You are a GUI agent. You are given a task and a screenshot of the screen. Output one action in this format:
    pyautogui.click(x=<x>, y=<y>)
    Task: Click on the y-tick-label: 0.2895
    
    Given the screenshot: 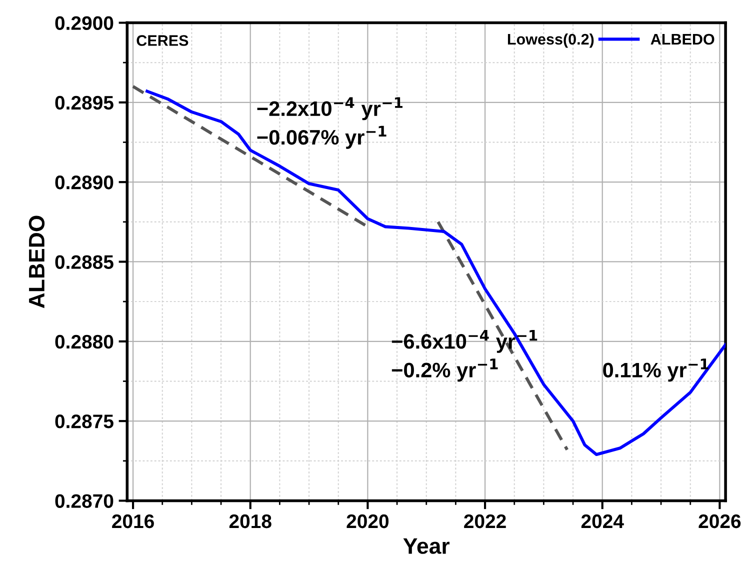 What is the action you would take?
    pyautogui.click(x=84, y=103)
    